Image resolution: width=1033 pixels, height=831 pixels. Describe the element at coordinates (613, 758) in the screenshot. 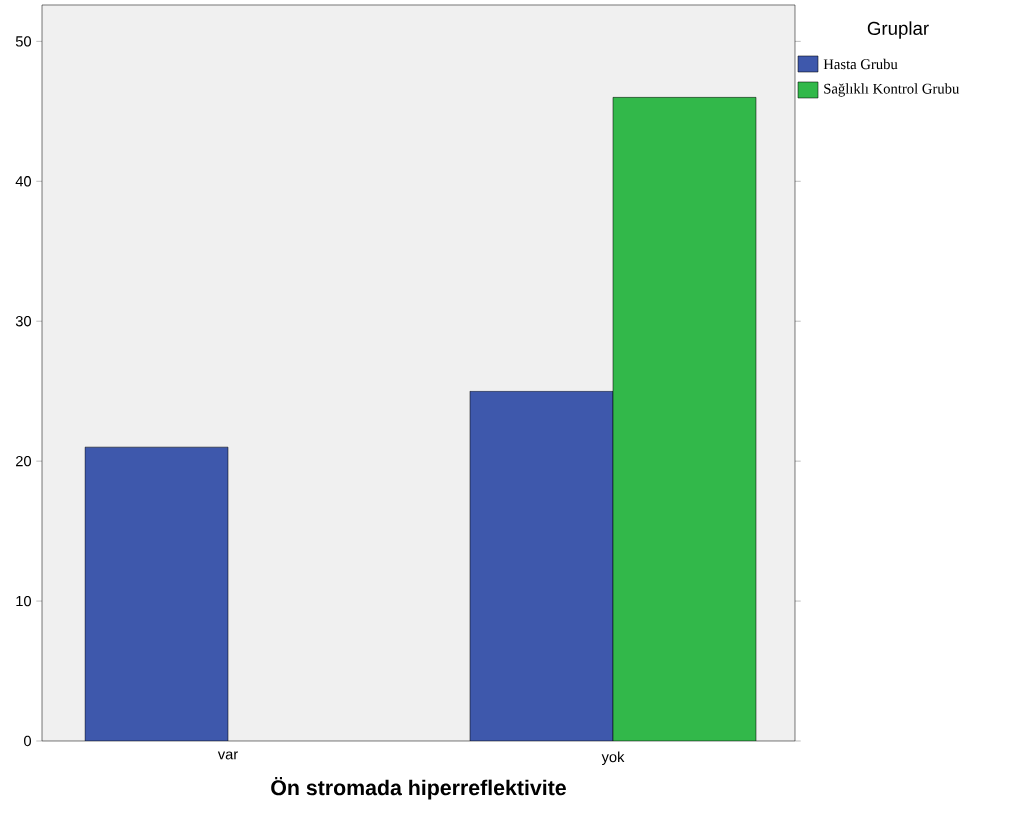

I see `x-tick-label: yok` at that location.